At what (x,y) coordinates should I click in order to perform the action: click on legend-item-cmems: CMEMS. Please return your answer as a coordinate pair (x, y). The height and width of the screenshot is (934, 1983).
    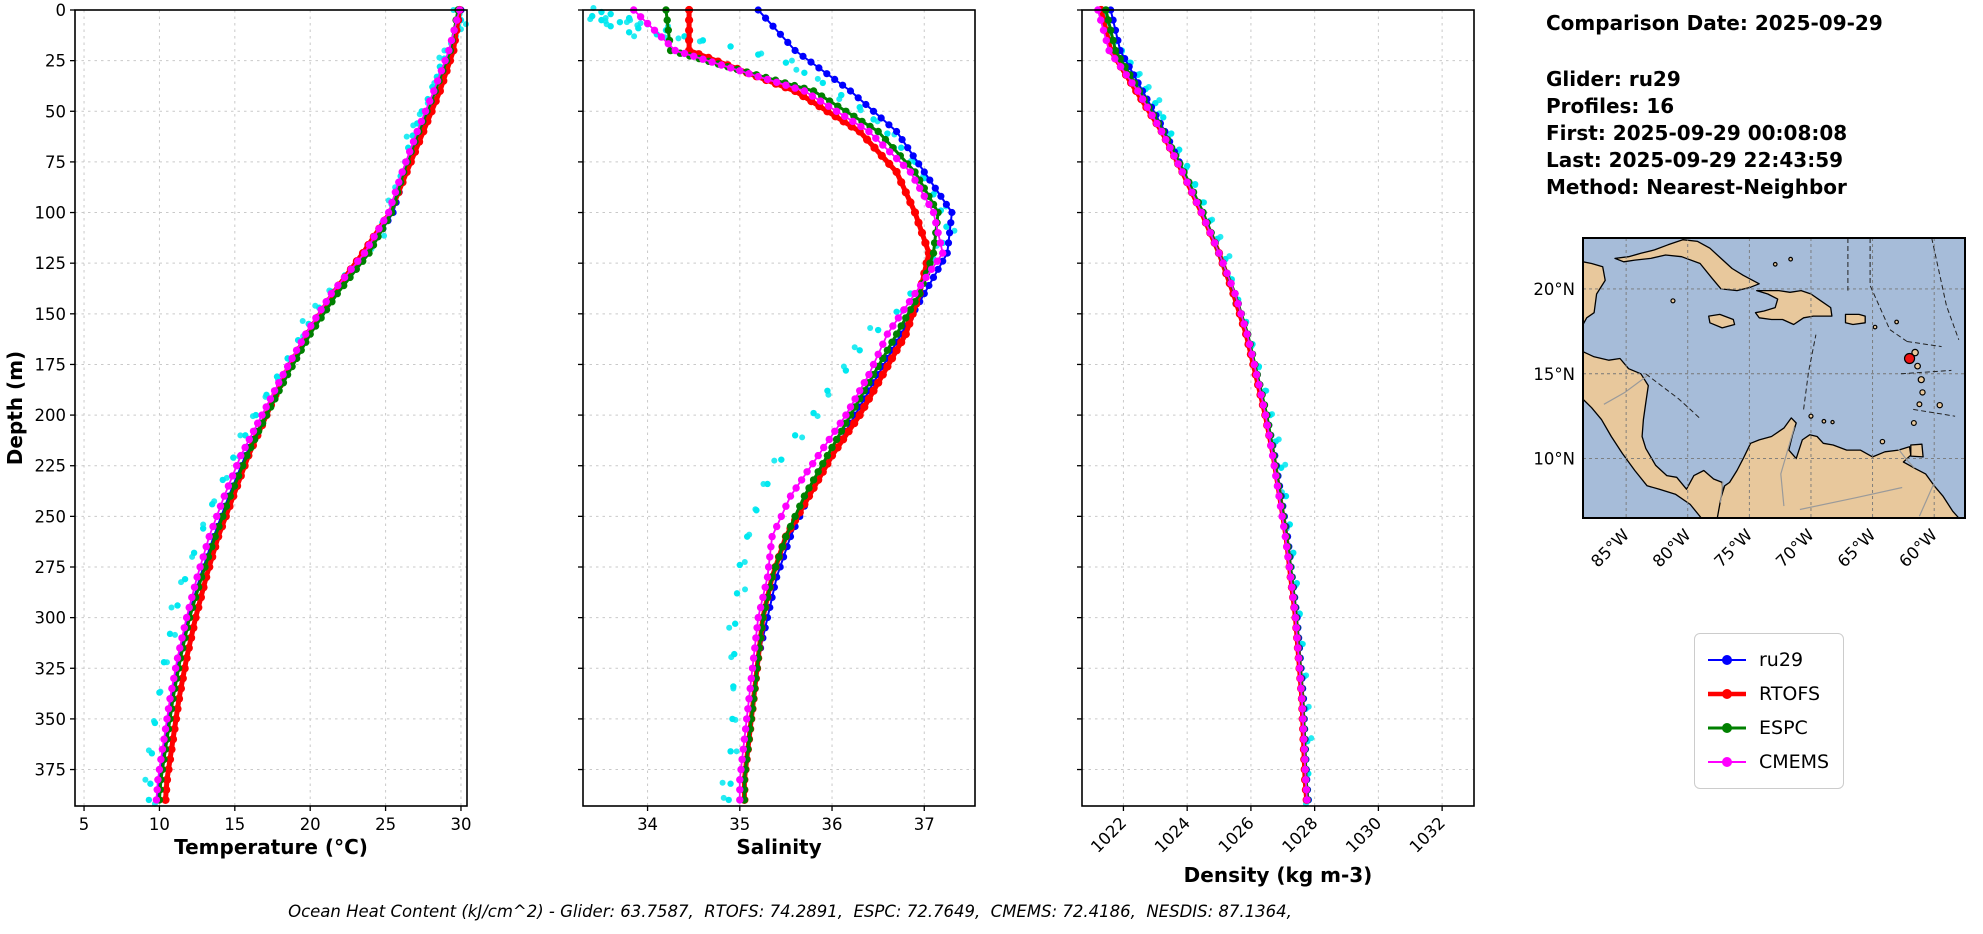
    Looking at the image, I should click on (1767, 762).